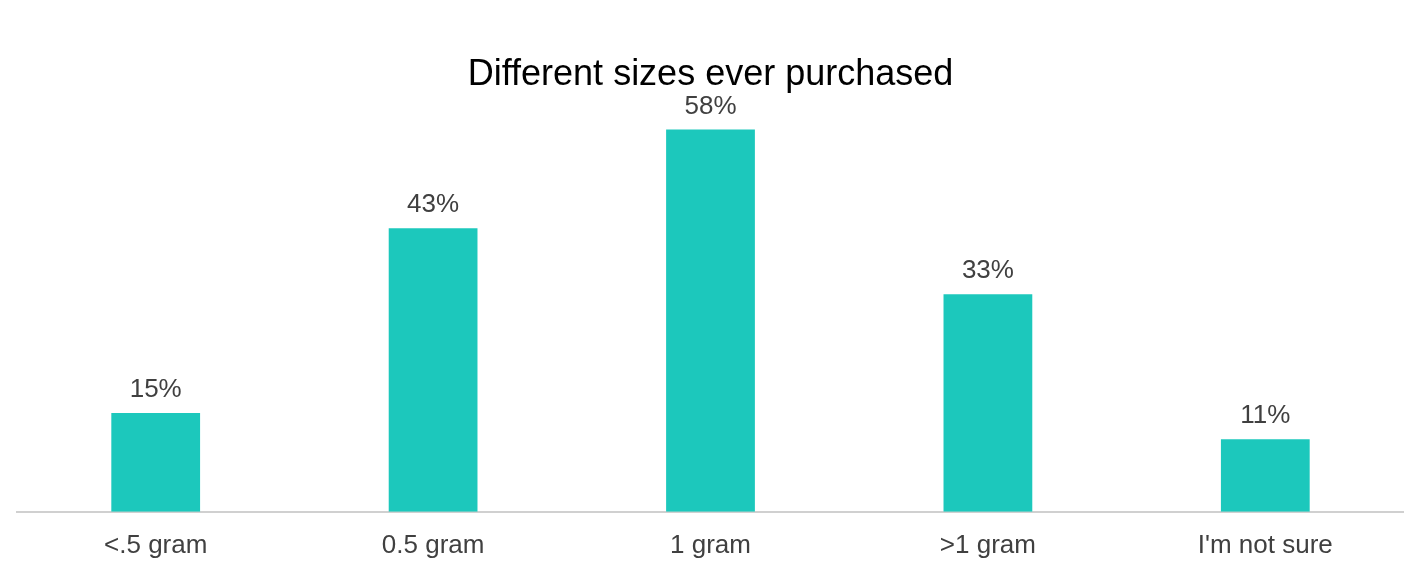  I want to click on x-tick-label: 0.5 gram, so click(433, 543).